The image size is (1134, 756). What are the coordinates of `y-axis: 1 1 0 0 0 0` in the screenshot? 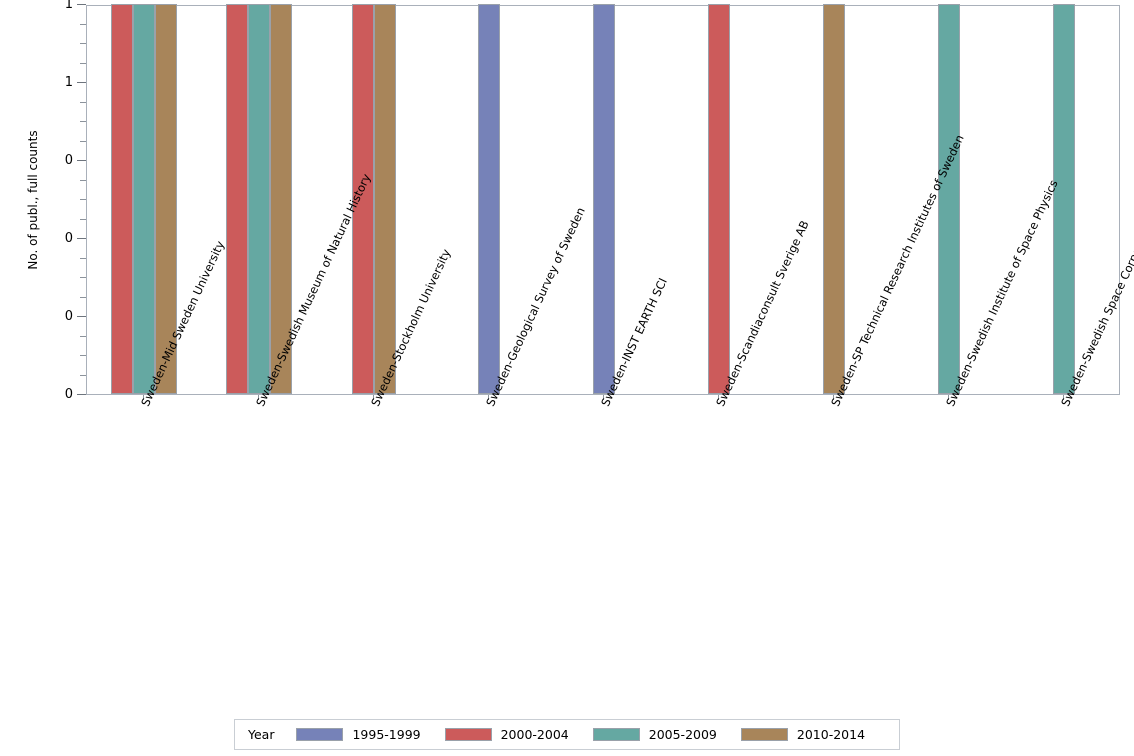 It's located at (43, 201).